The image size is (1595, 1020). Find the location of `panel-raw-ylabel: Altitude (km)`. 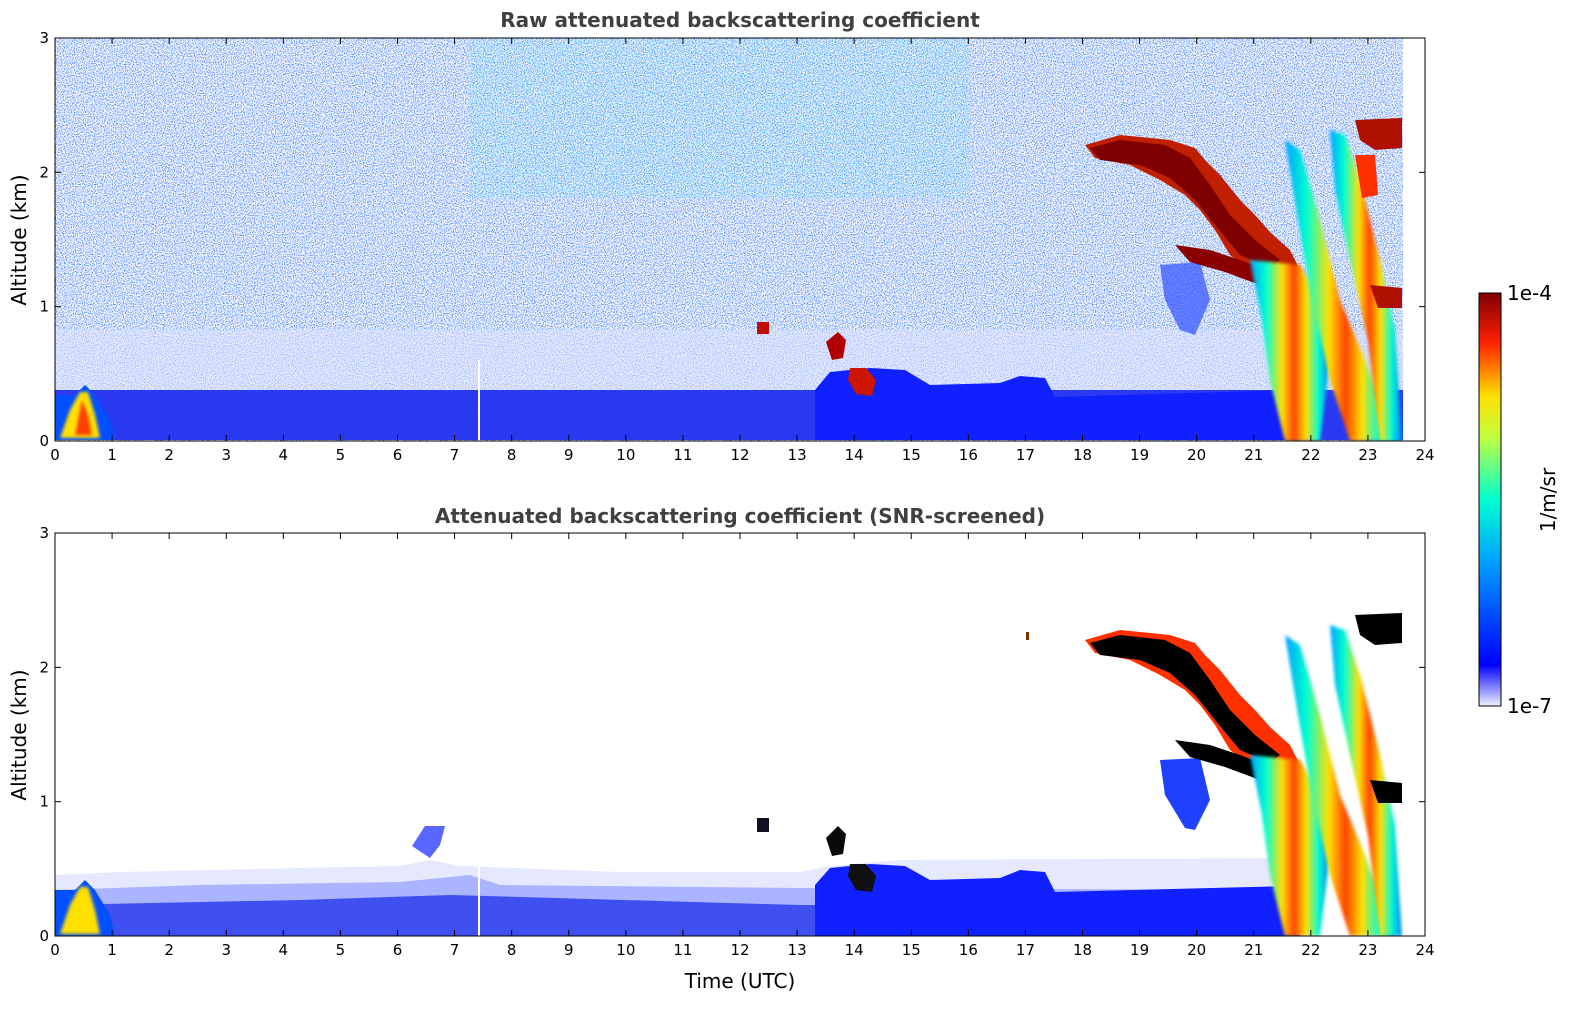

panel-raw-ylabel: Altitude (km) is located at coordinates (19, 239).